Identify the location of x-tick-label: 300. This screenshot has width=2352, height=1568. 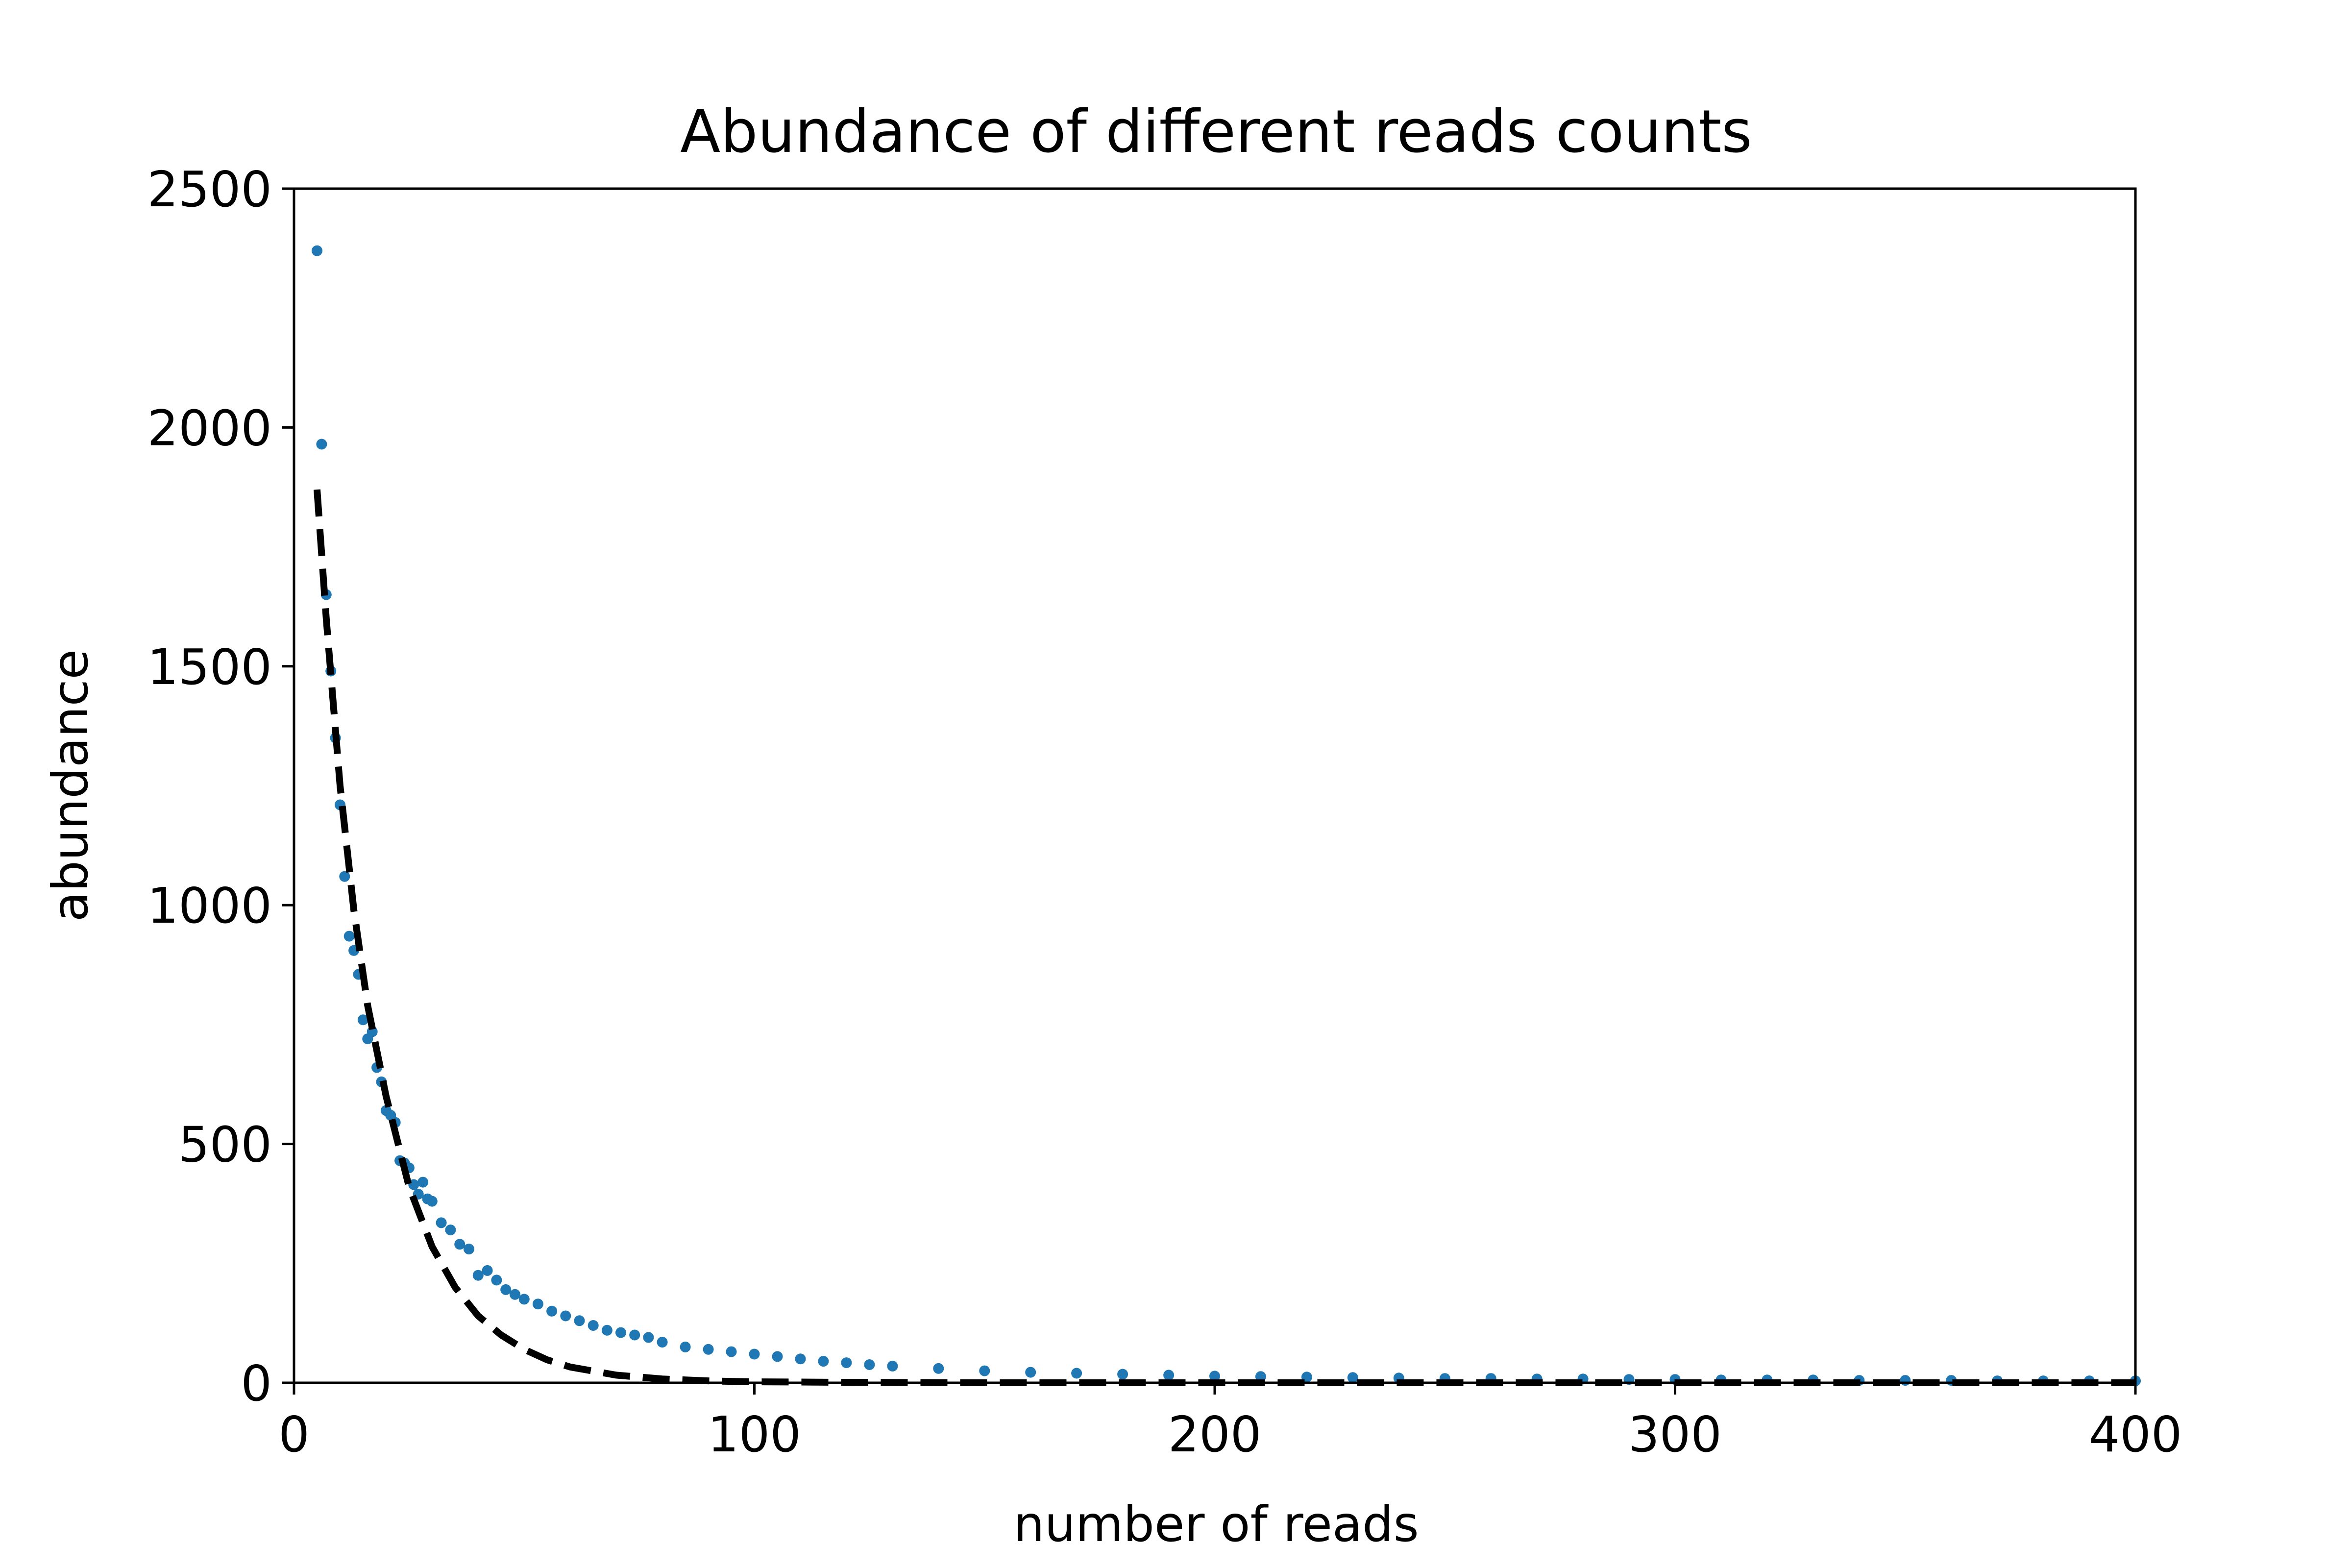
(1675, 1434).